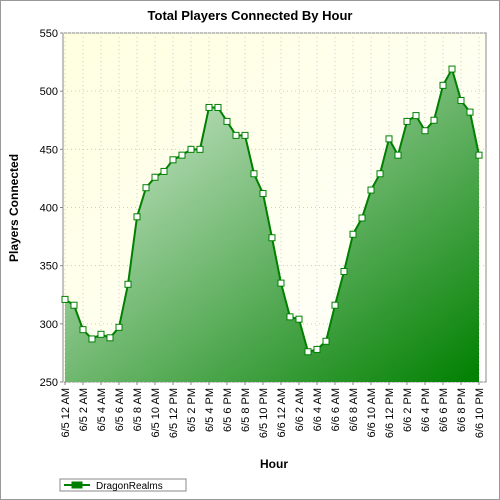  What do you see at coordinates (174, 413) in the screenshot?
I see `x-tick-label: 6/5 12 PM` at bounding box center [174, 413].